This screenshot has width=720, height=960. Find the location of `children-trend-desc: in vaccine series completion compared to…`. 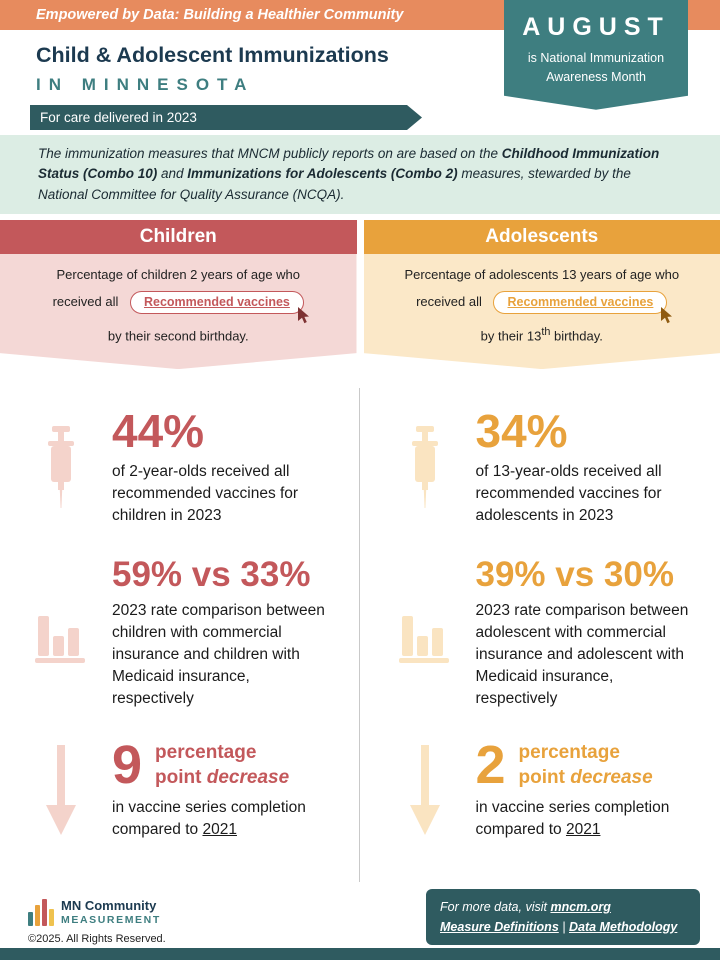

children-trend-desc: in vaccine series completion compared to… is located at coordinates (209, 819).